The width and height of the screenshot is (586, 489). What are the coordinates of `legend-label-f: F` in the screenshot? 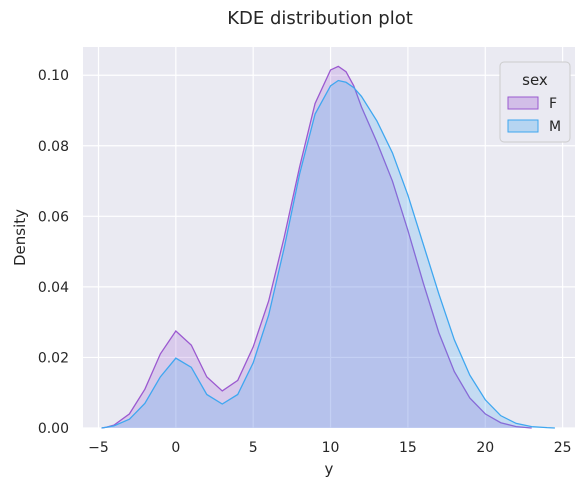 It's located at (553, 104).